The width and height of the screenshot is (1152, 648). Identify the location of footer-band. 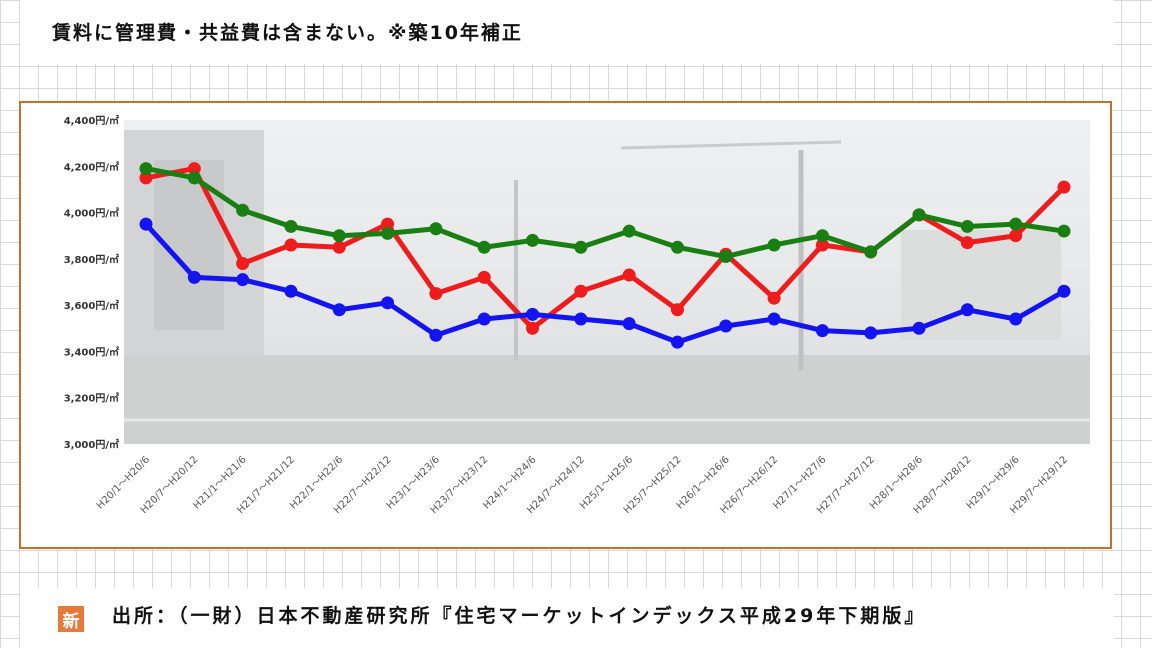
(567, 618).